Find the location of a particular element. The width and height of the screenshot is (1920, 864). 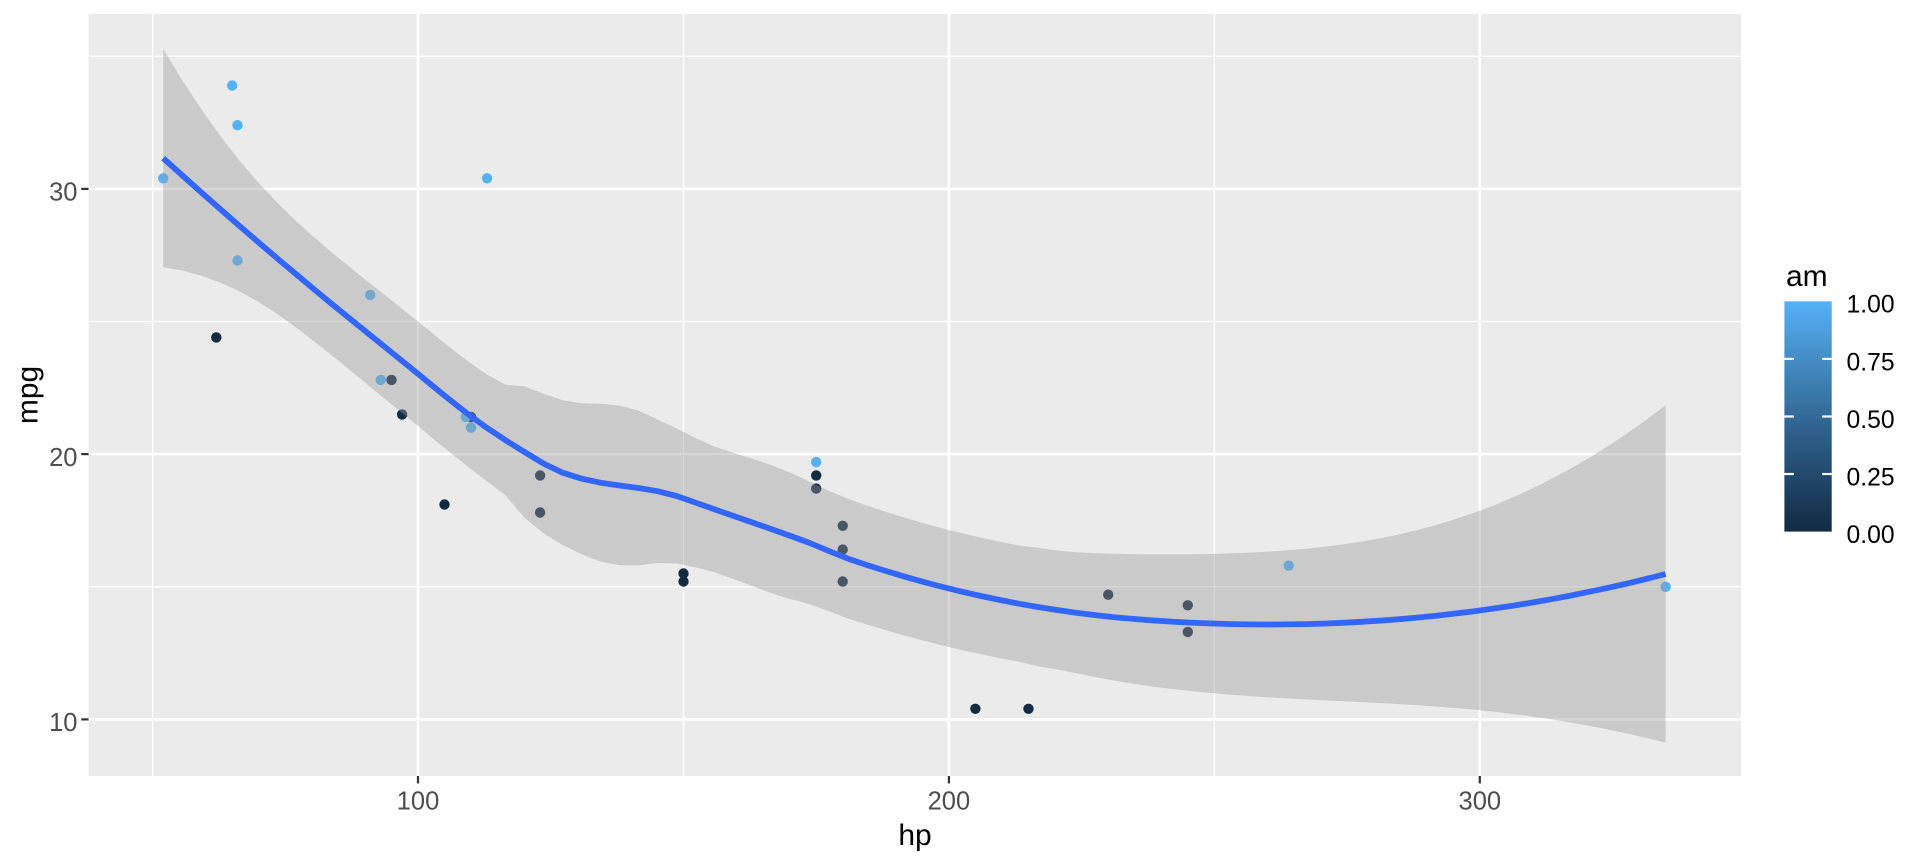

svg-text: 0.25 is located at coordinates (1871, 477).